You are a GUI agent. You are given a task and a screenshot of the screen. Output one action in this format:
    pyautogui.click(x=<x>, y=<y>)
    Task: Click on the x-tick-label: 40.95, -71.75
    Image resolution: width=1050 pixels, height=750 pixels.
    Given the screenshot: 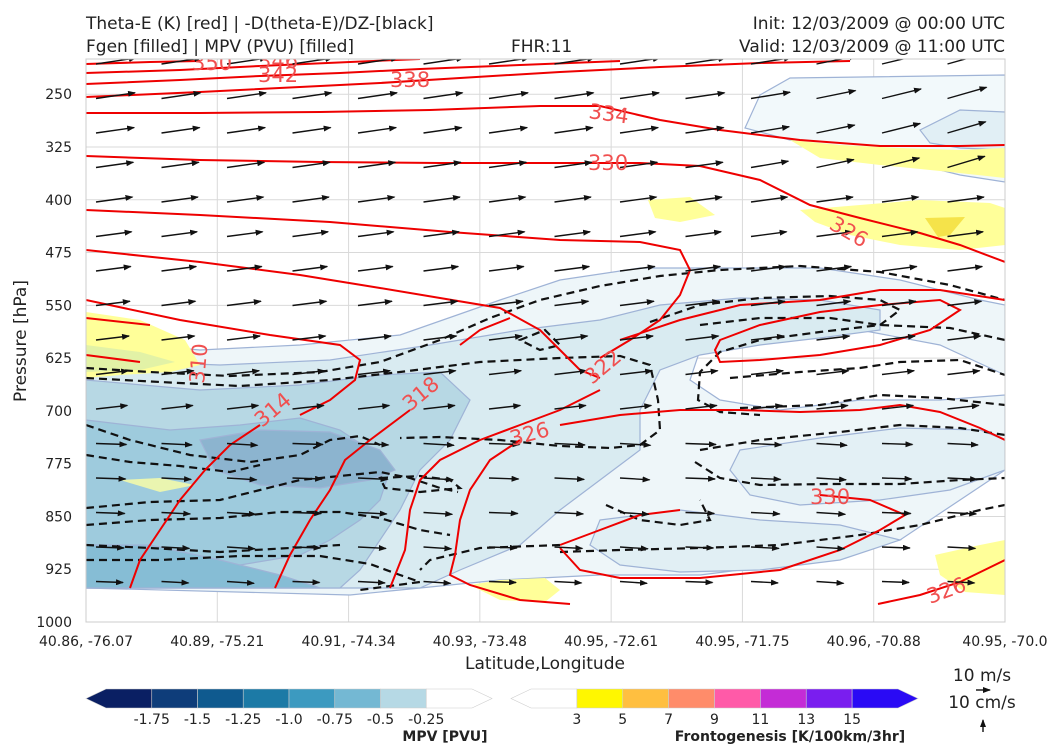 What is the action you would take?
    pyautogui.click(x=742, y=642)
    